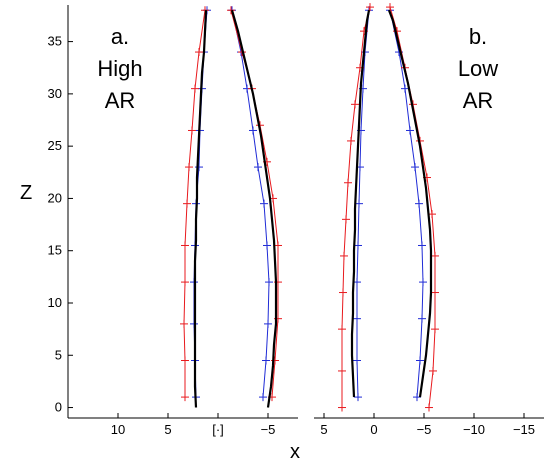 The height and width of the screenshot is (461, 548). Describe the element at coordinates (55, 197) in the screenshot. I see `y-tick-label: 20` at that location.